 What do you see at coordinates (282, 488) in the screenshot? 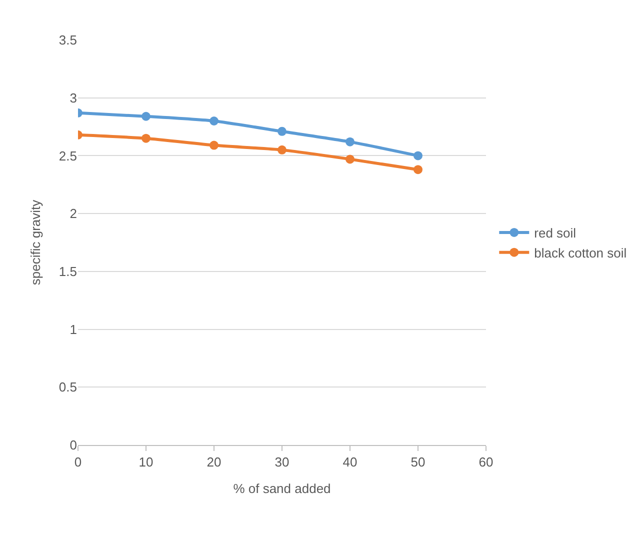
I see `x-axis-title: % of sand added` at bounding box center [282, 488].